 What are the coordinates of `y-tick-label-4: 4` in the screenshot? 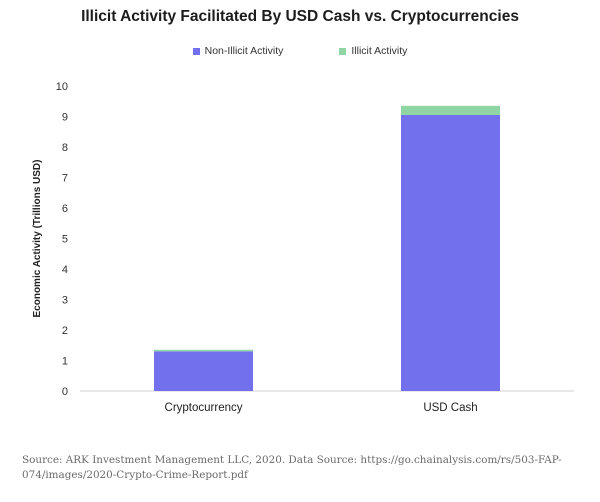 It's located at (65, 270).